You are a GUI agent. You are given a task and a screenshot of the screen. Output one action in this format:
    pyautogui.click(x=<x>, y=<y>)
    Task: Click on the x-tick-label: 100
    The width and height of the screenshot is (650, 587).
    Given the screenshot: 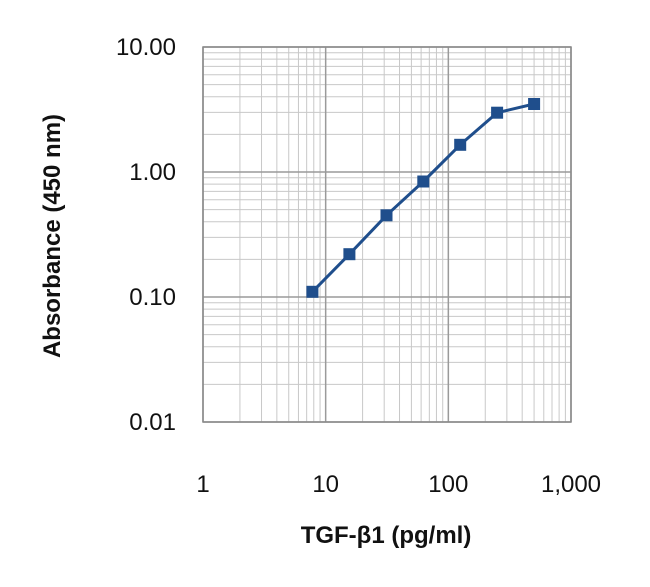 What is the action you would take?
    pyautogui.click(x=448, y=484)
    